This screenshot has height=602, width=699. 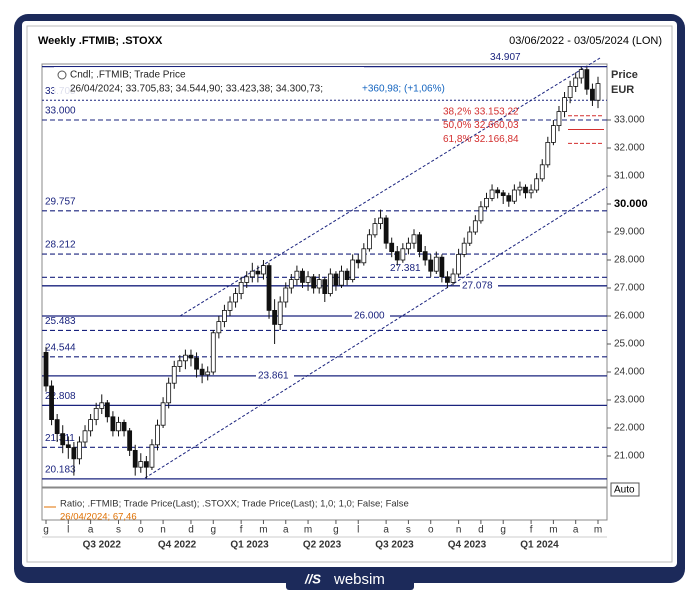 I want to click on quarter-label: Q2 2023, so click(x=322, y=545).